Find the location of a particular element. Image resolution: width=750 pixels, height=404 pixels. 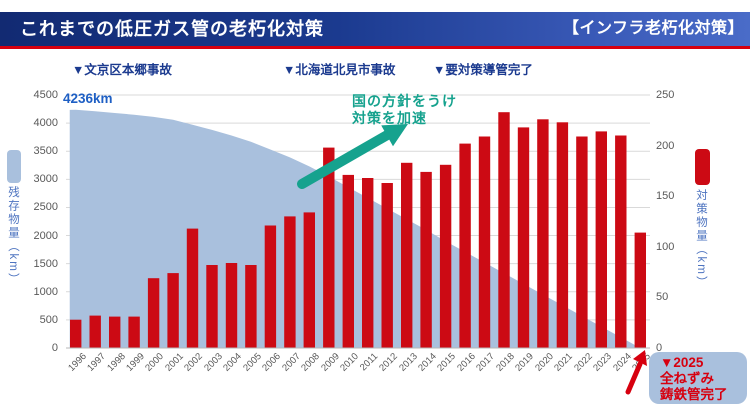

bar-1997 is located at coordinates (95, 331).